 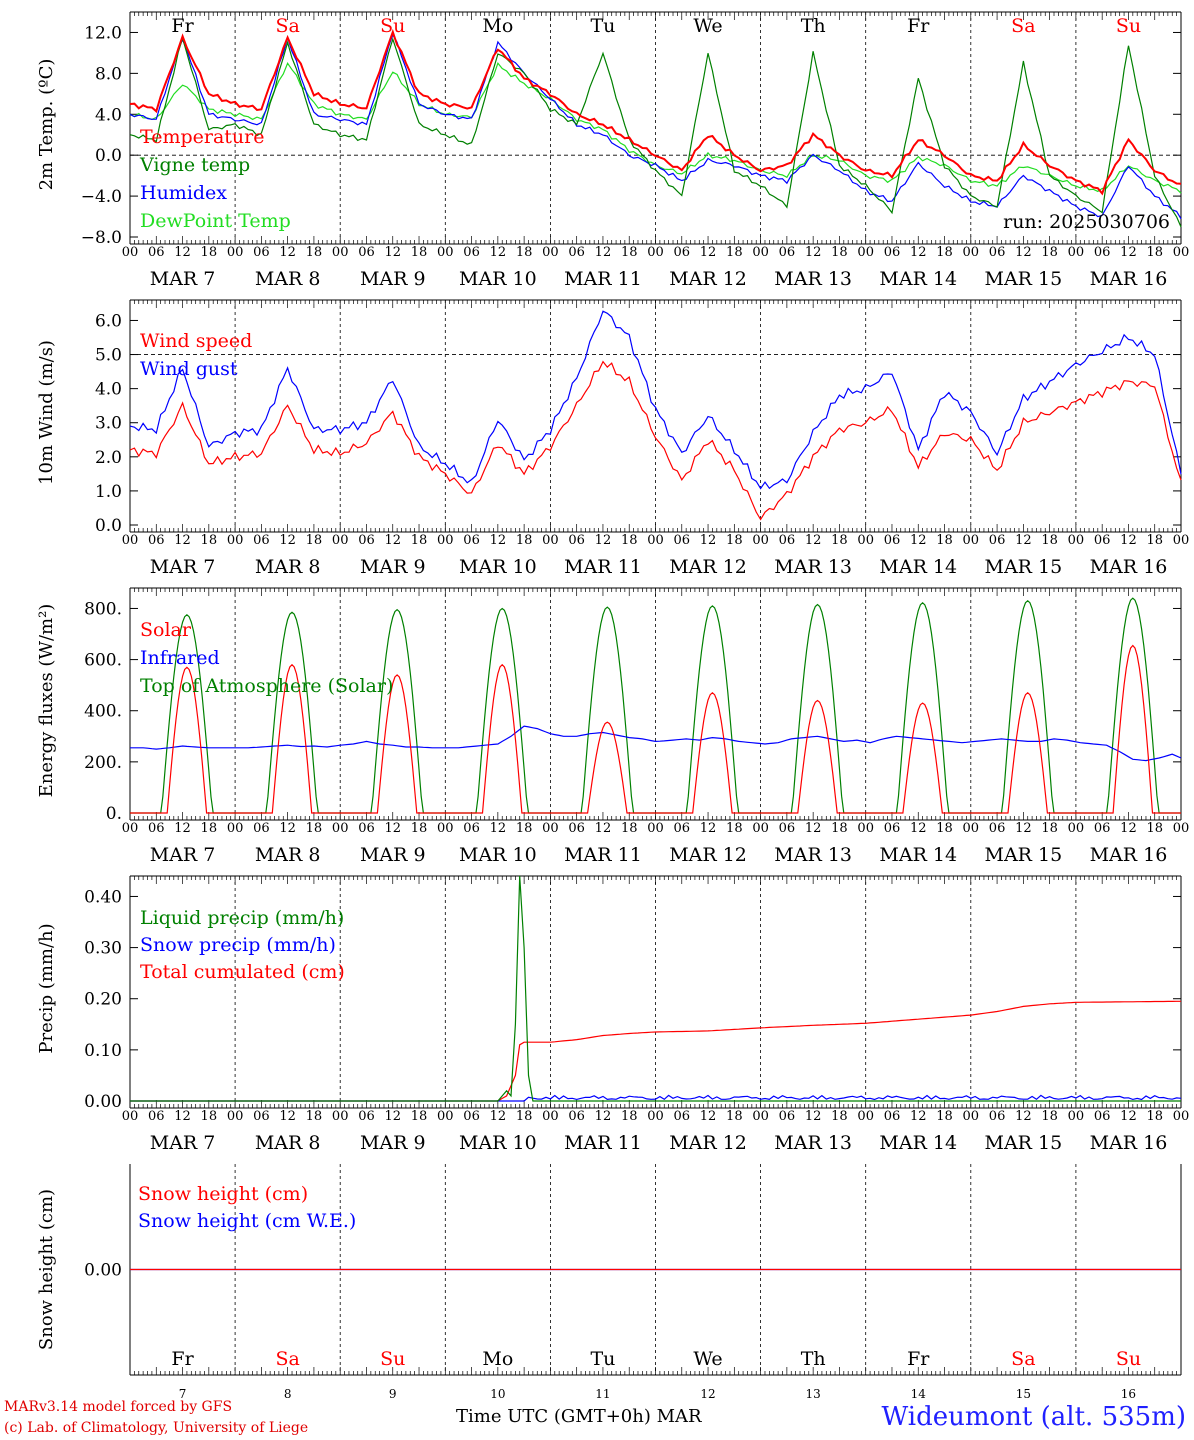 I want to click on day-name: Th, so click(x=813, y=1359).